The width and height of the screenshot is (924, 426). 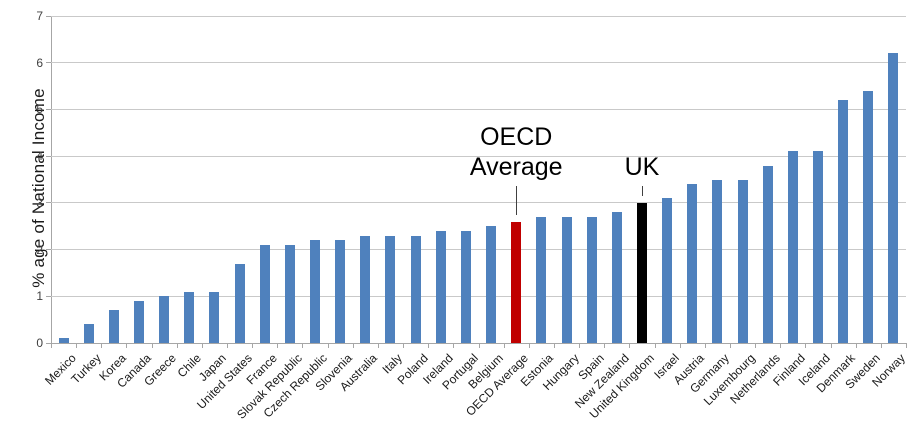 I want to click on annotation-leader-line-oecd-average, so click(x=517, y=200).